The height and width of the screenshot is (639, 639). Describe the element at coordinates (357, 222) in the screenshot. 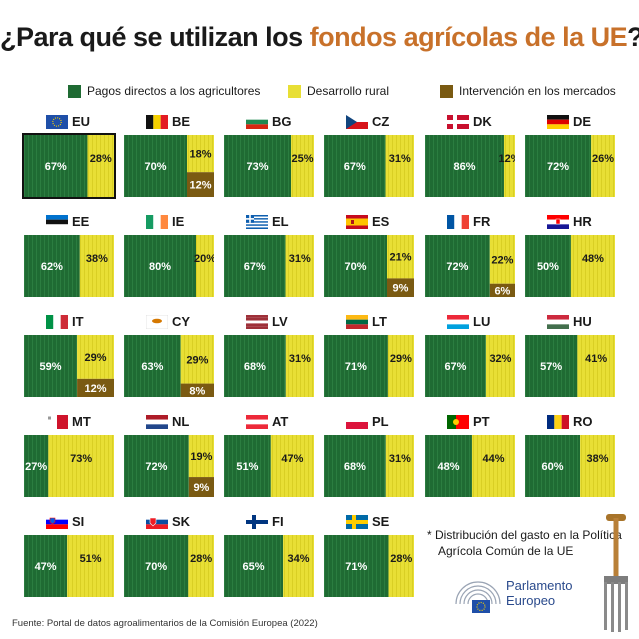

I see `flag-es-icon` at that location.